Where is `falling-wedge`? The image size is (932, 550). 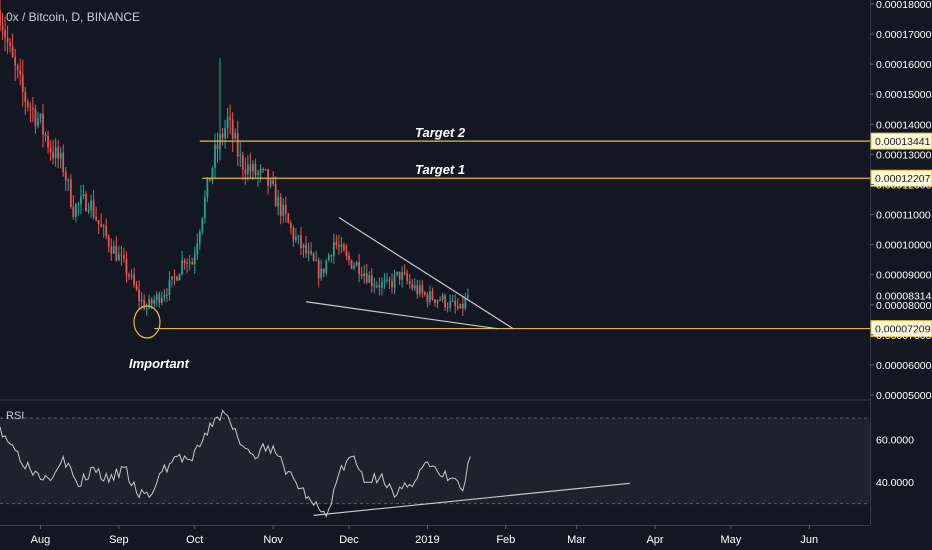
falling-wedge is located at coordinates (409, 273).